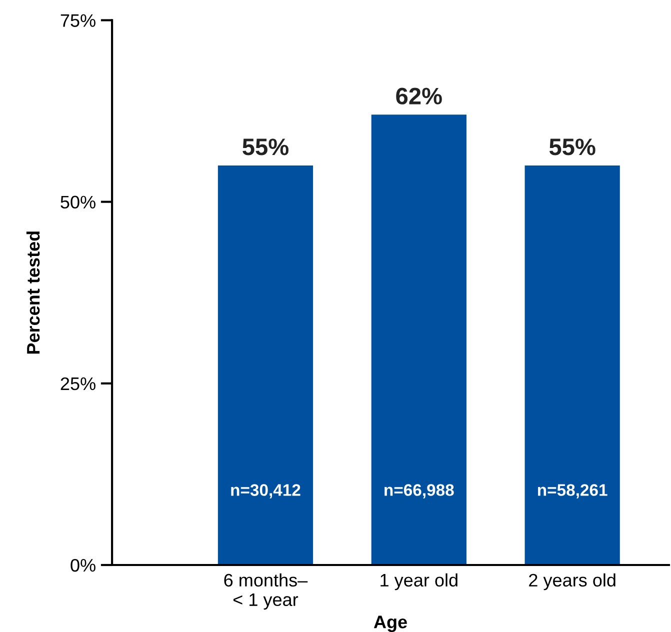 Image resolution: width=671 pixels, height=632 pixels. I want to click on x-tick-label: 1 year old, so click(419, 581).